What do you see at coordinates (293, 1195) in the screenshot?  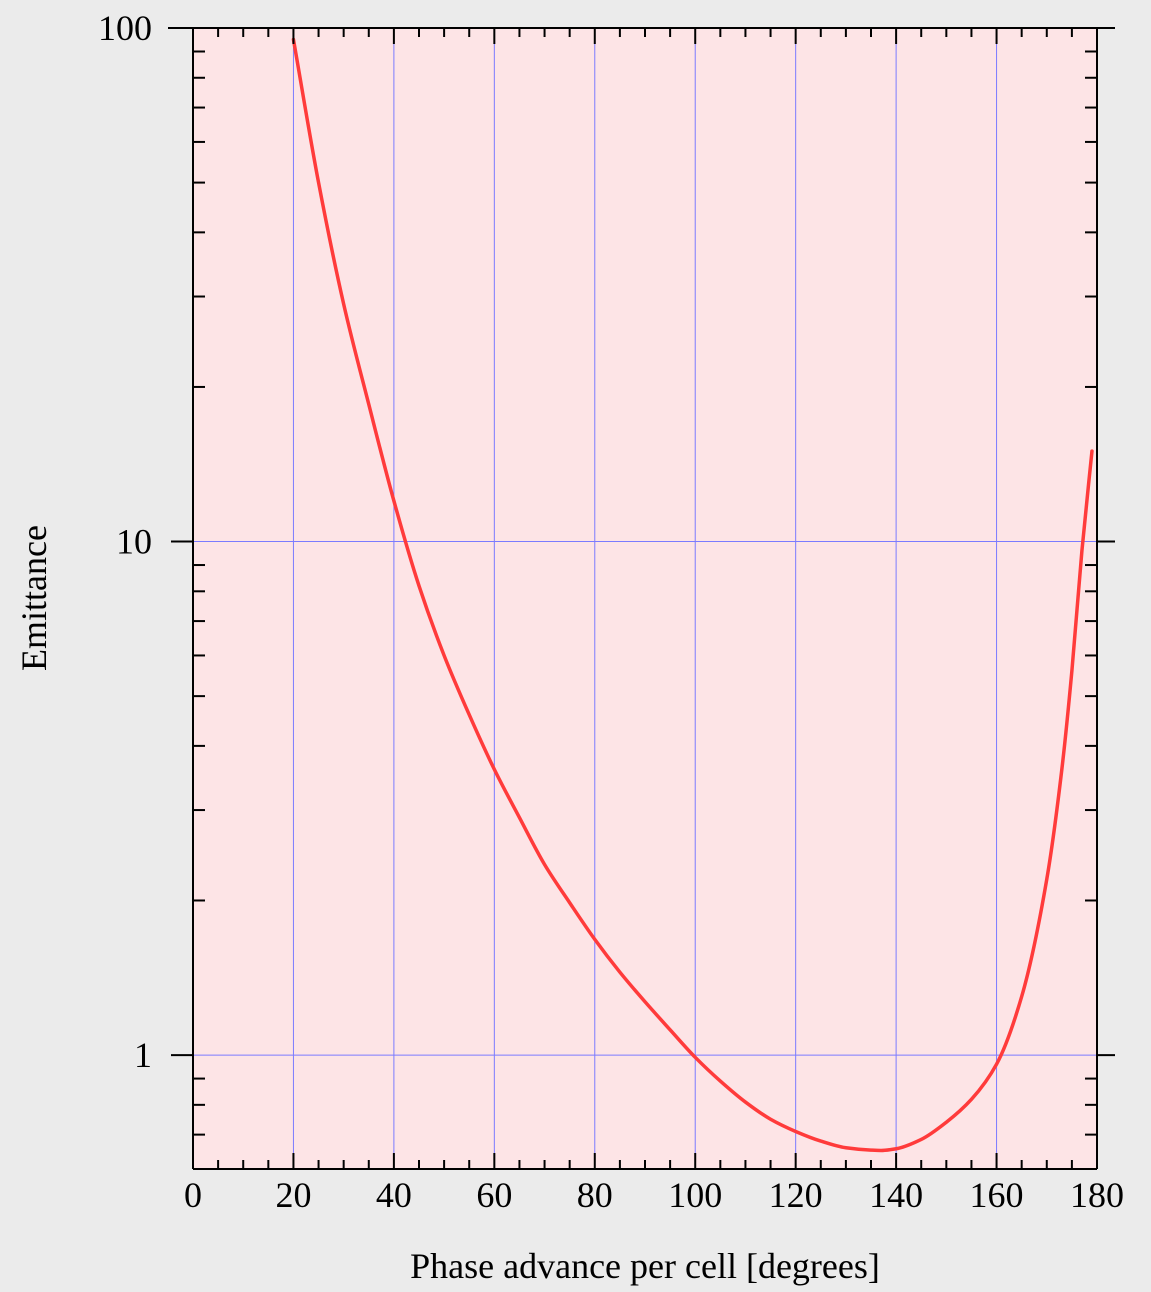 I see `x-tick-label: 20` at bounding box center [293, 1195].